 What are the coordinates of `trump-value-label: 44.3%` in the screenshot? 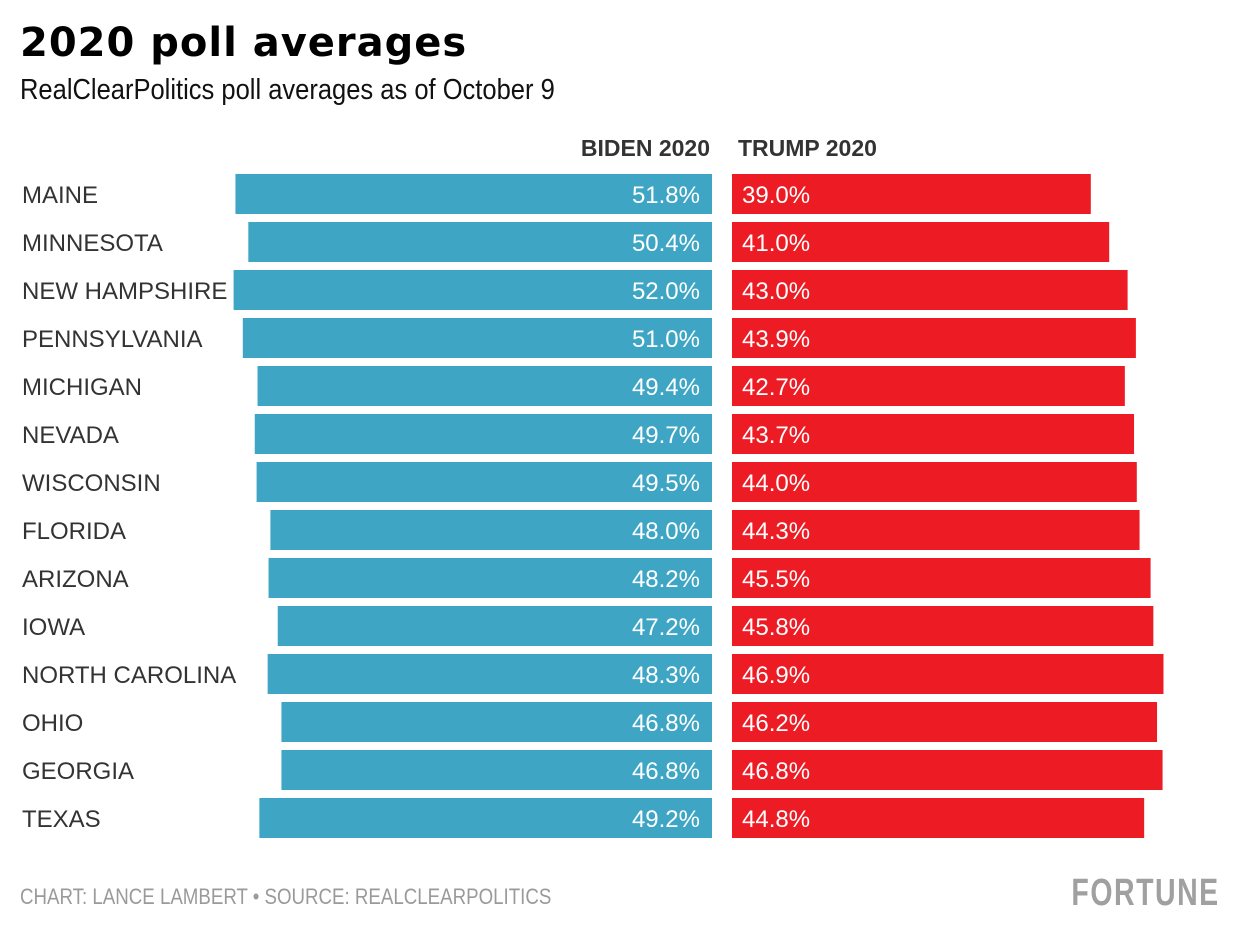 It's located at (776, 531).